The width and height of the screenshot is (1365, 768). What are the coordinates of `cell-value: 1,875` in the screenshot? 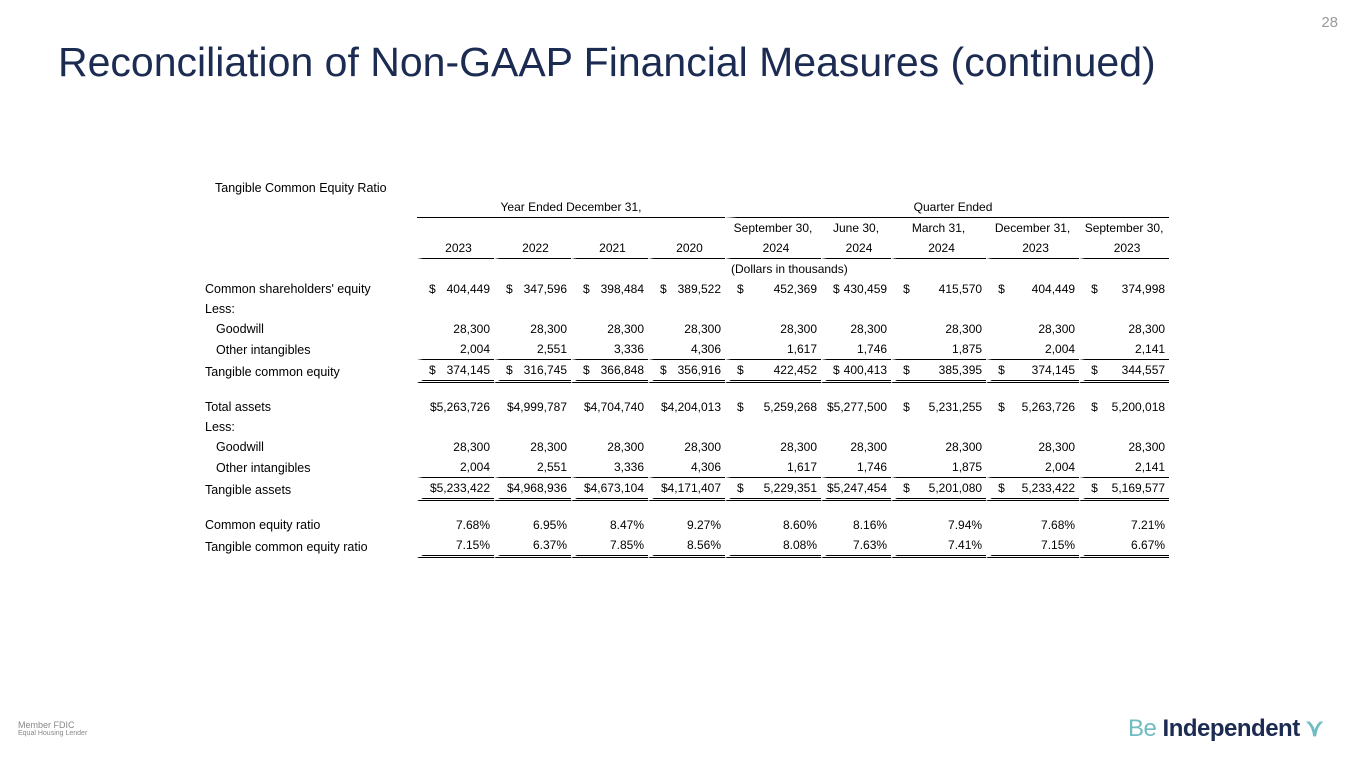 It's located at (939, 349).